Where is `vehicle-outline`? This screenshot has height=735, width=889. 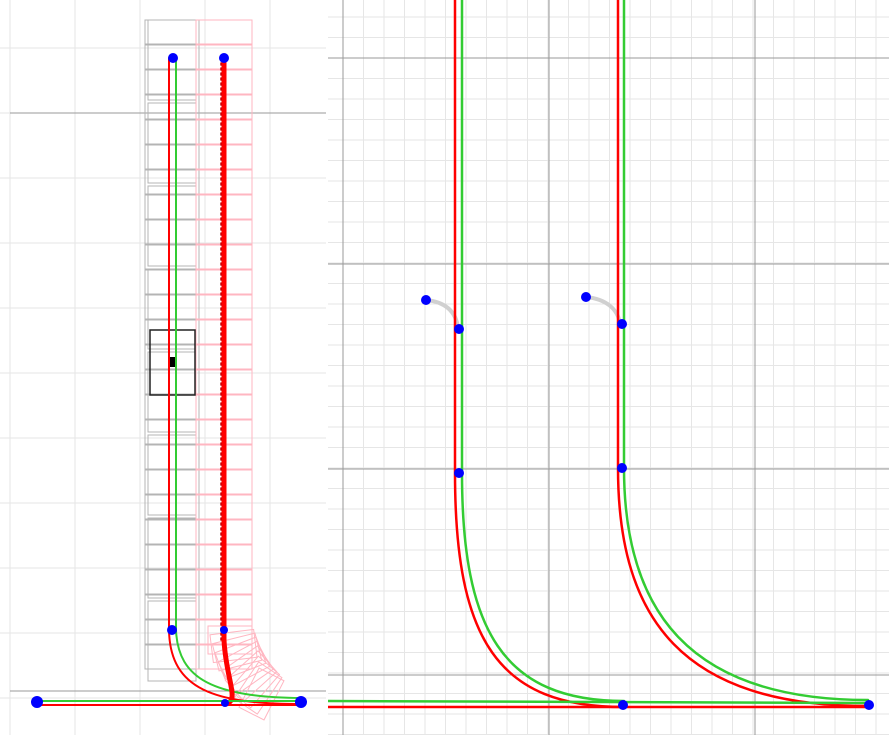 vehicle-outline is located at coordinates (172, 362).